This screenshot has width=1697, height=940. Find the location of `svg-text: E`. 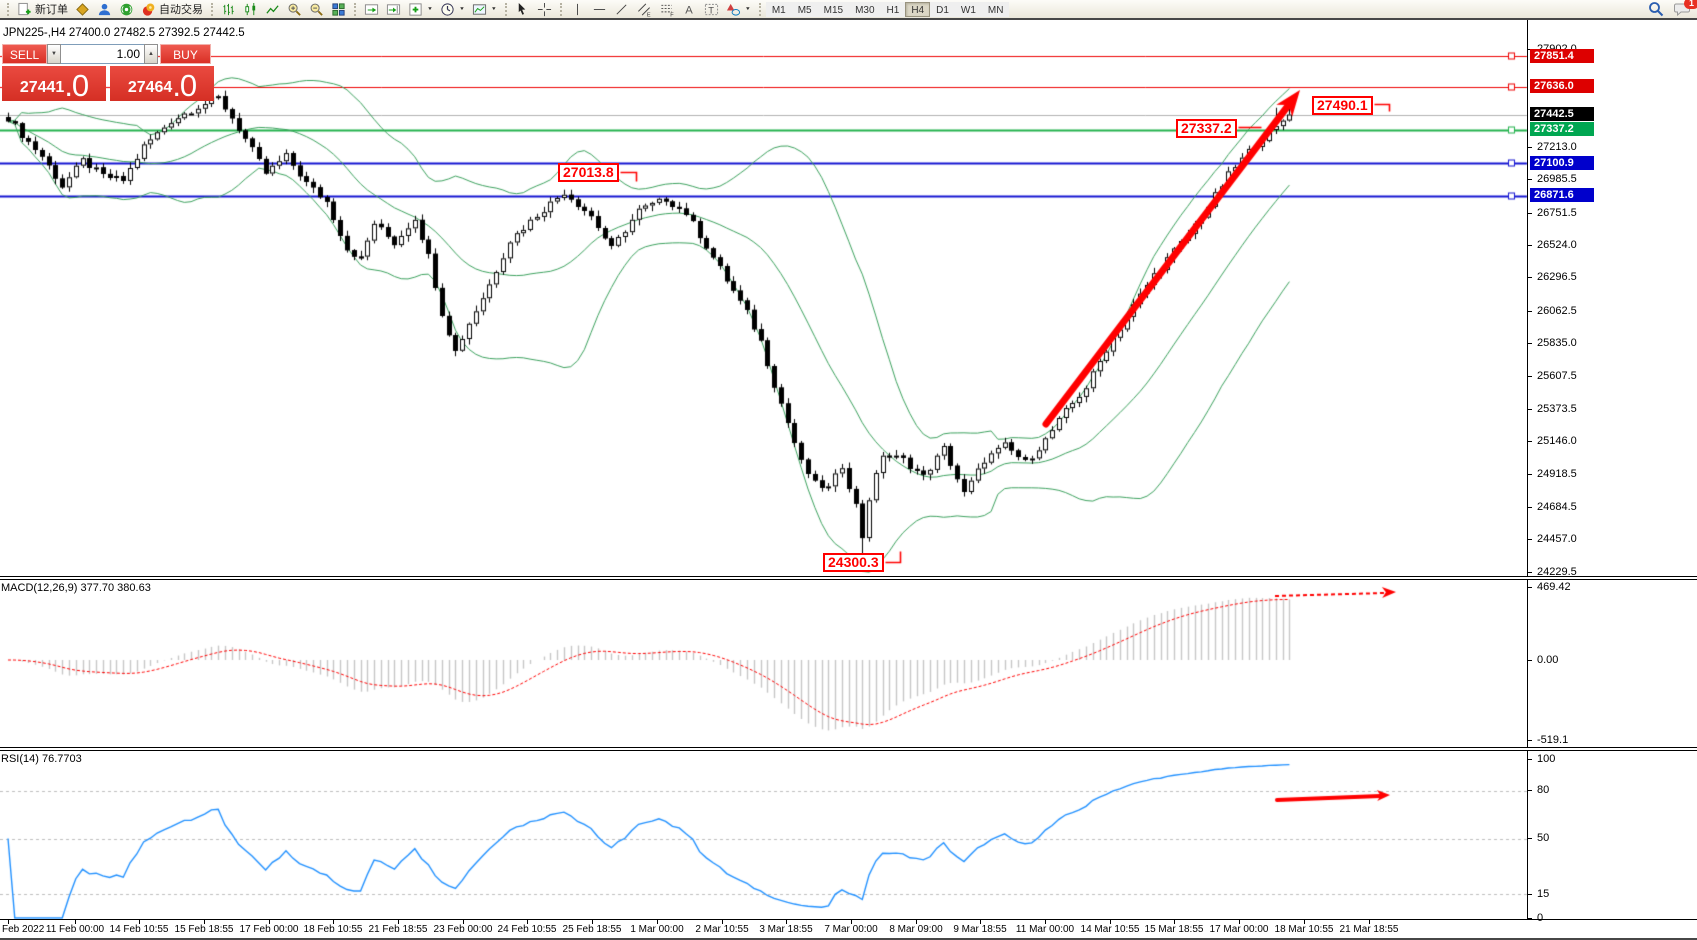

svg-text: E is located at coordinates (649, 14).